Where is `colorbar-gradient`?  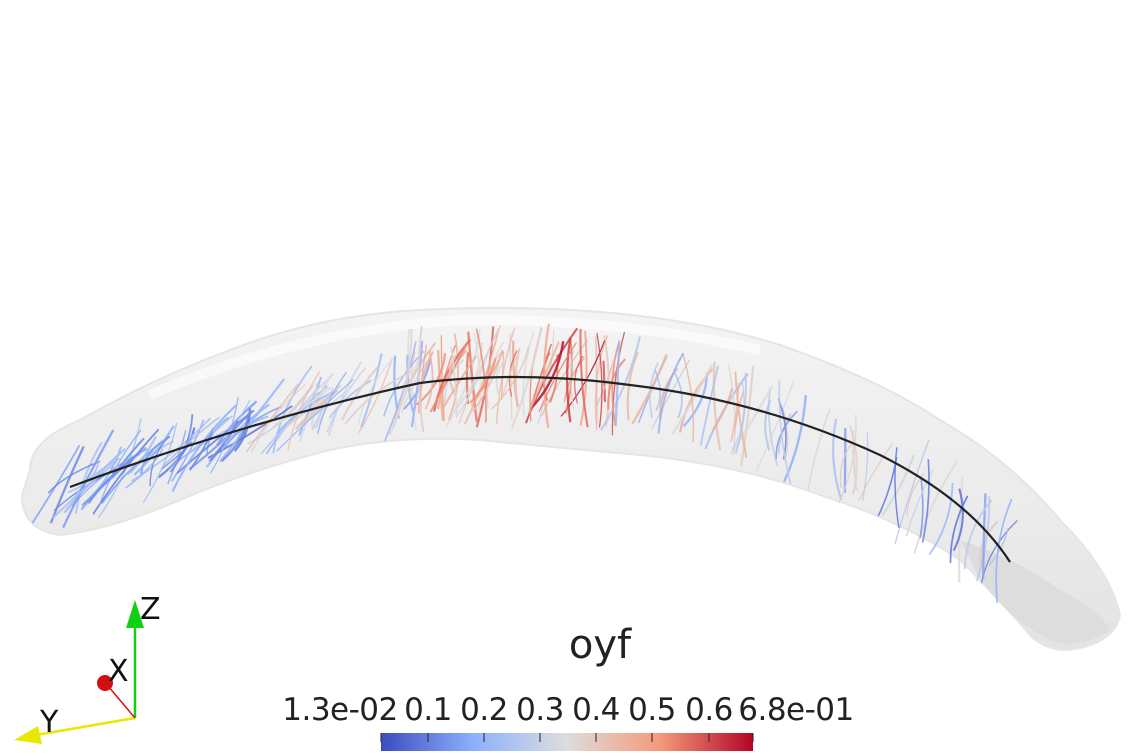
colorbar-gradient is located at coordinates (567, 742).